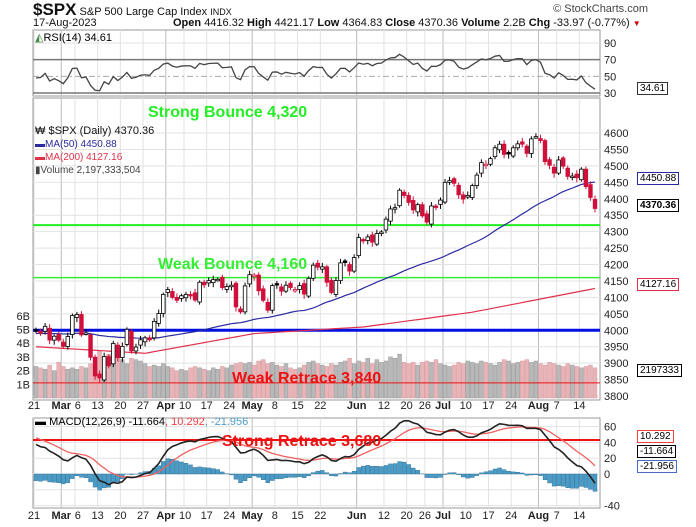 Image resolution: width=696 pixels, height=527 pixels. What do you see at coordinates (600, 9) in the screenshot?
I see `brand-logo: © StockCharts.com` at bounding box center [600, 9].